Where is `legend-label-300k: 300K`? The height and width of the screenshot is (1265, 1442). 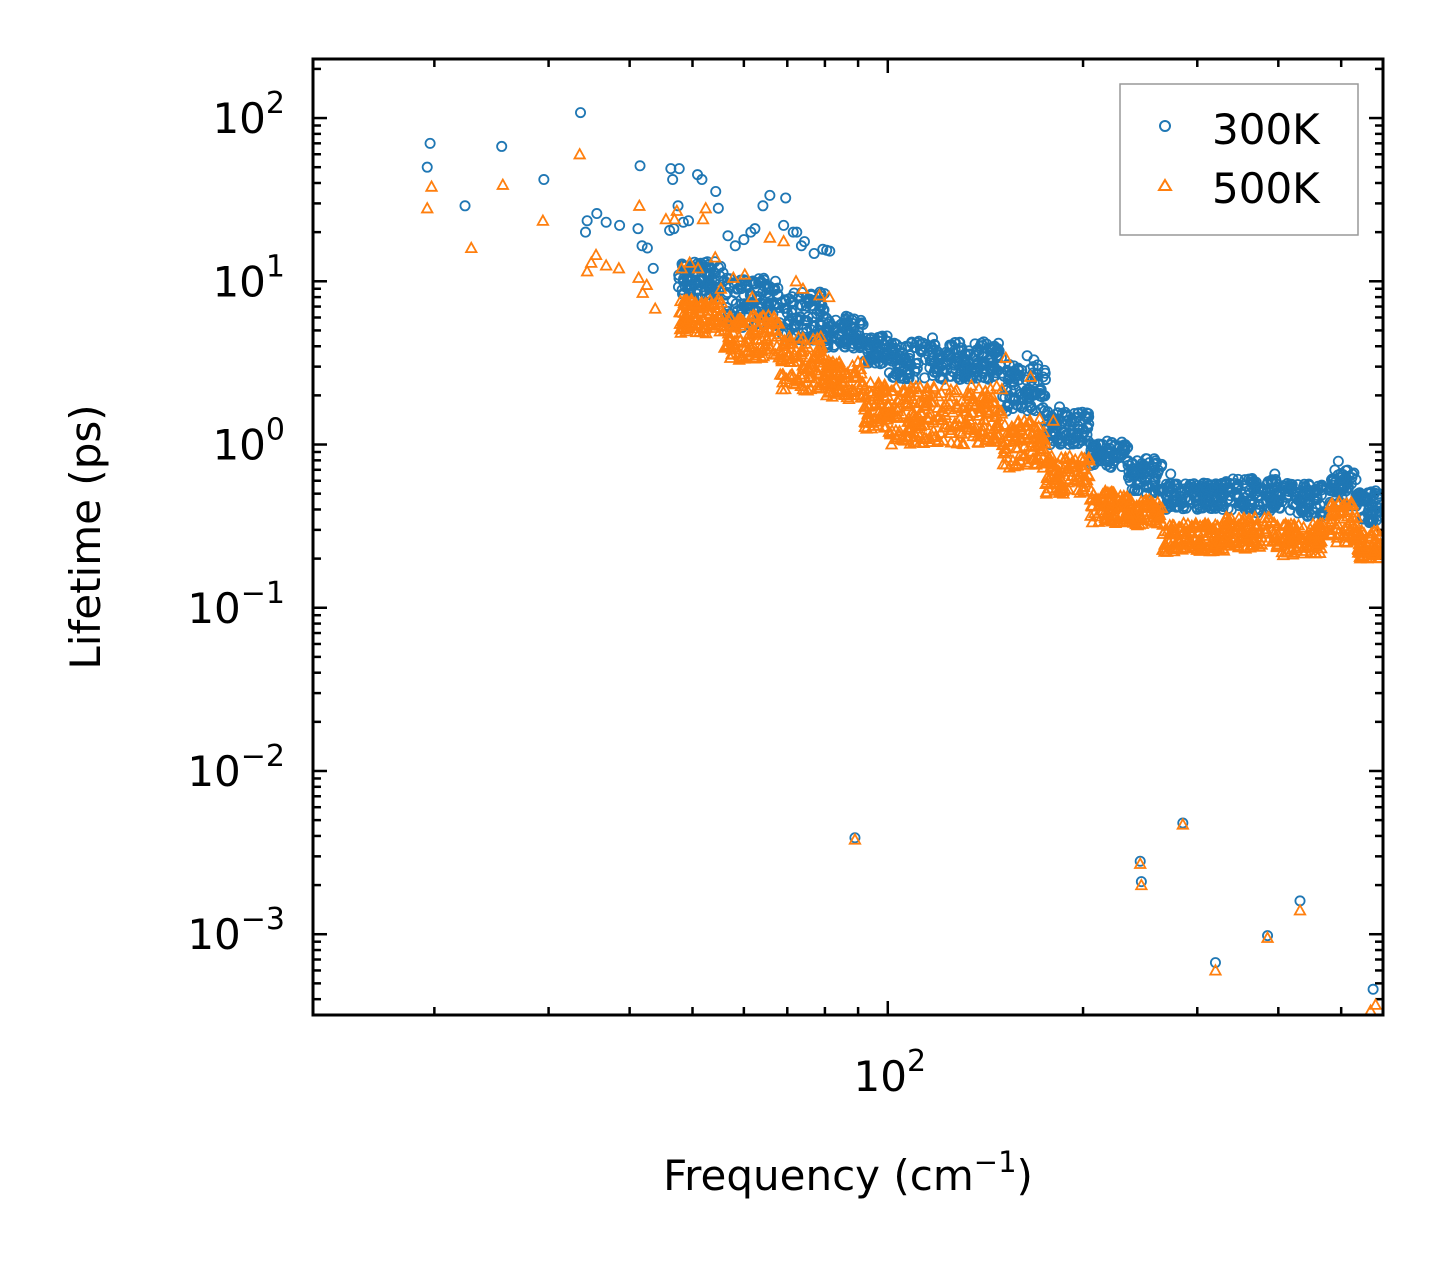
legend-label-300k: 300K is located at coordinates (1266, 129).